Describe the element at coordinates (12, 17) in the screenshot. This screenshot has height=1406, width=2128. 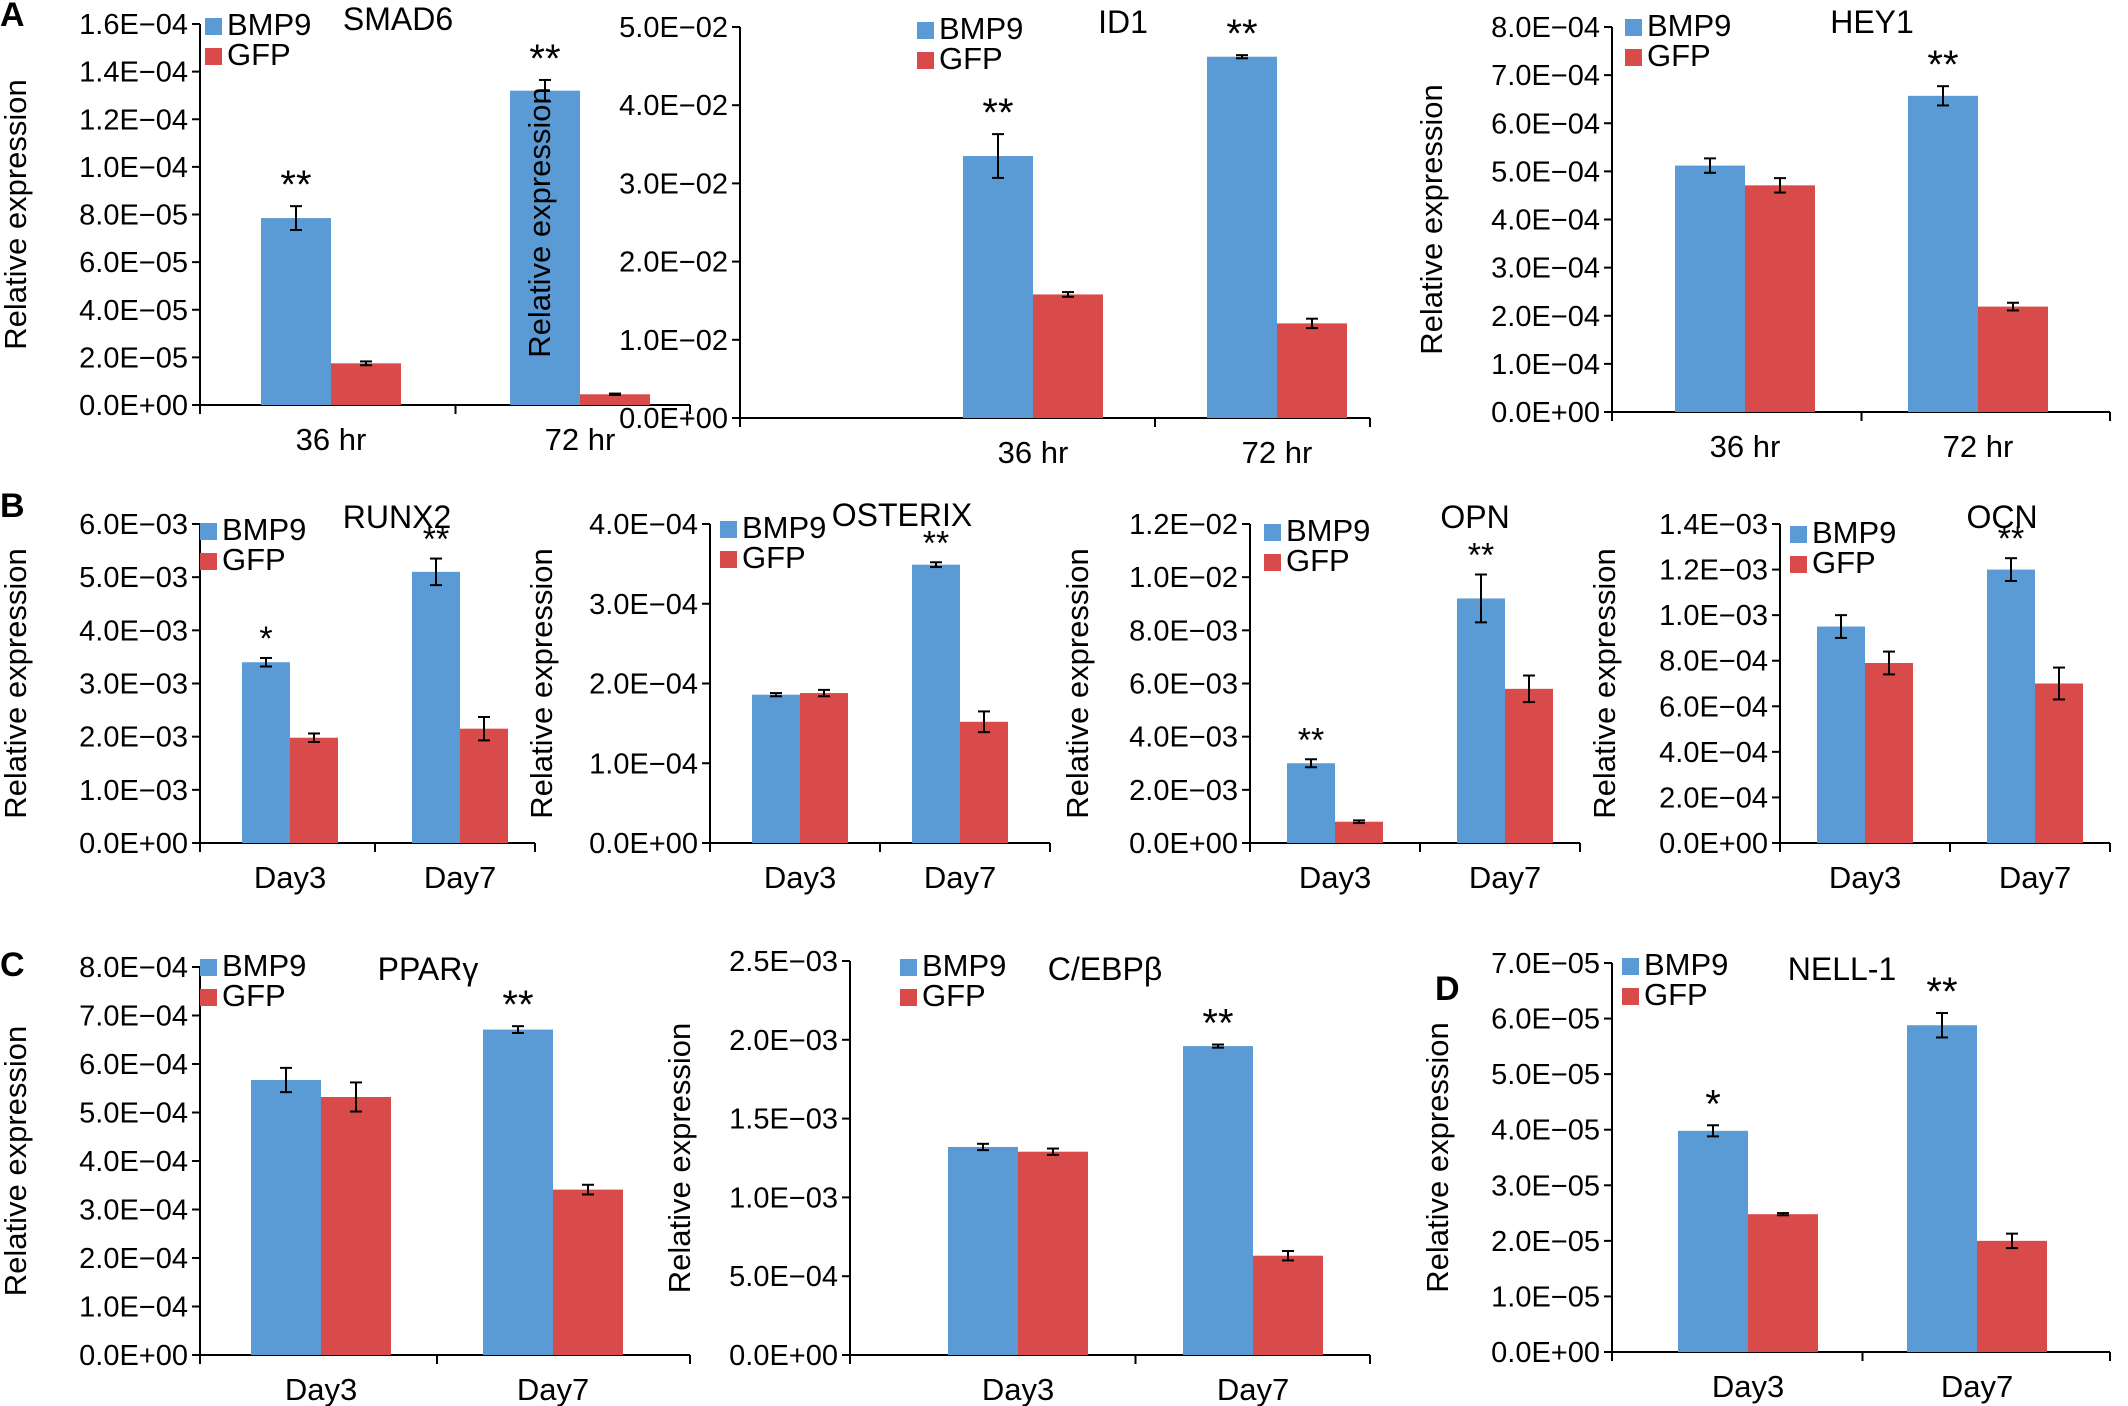
I see `panel-letter-a: A` at that location.